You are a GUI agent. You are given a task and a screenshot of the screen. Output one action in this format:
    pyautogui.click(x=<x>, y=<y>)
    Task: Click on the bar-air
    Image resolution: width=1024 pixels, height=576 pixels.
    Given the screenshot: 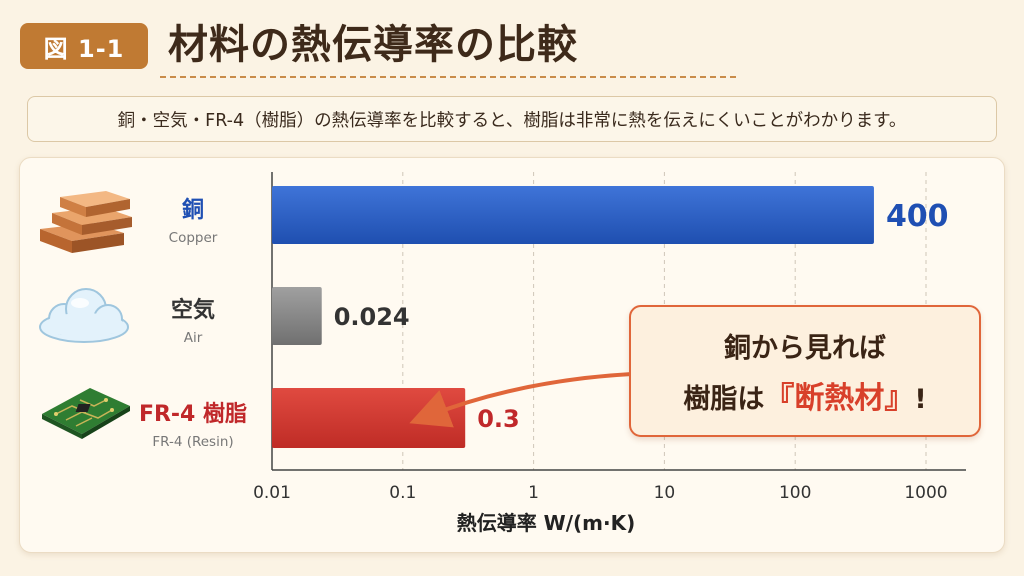 What is the action you would take?
    pyautogui.click(x=297, y=316)
    